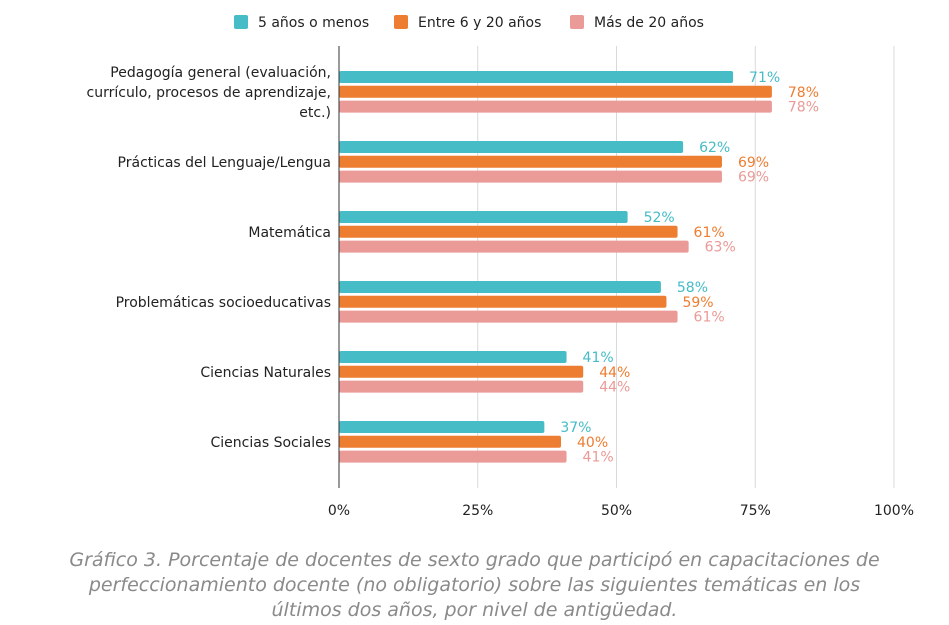 Image resolution: width=949 pixels, height=625 pixels. I want to click on legend-item: 5 años o menos, so click(301, 23).